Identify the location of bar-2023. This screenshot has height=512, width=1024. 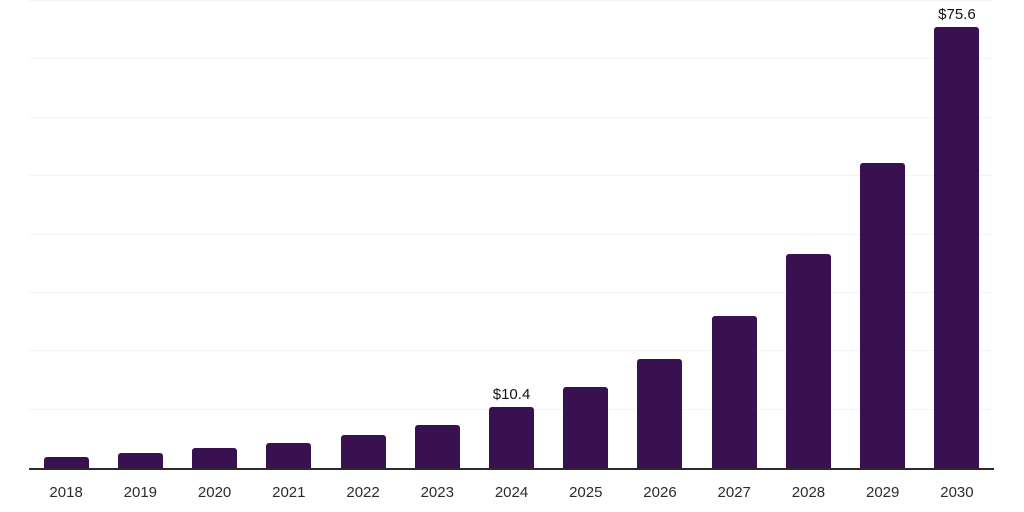
(437, 446).